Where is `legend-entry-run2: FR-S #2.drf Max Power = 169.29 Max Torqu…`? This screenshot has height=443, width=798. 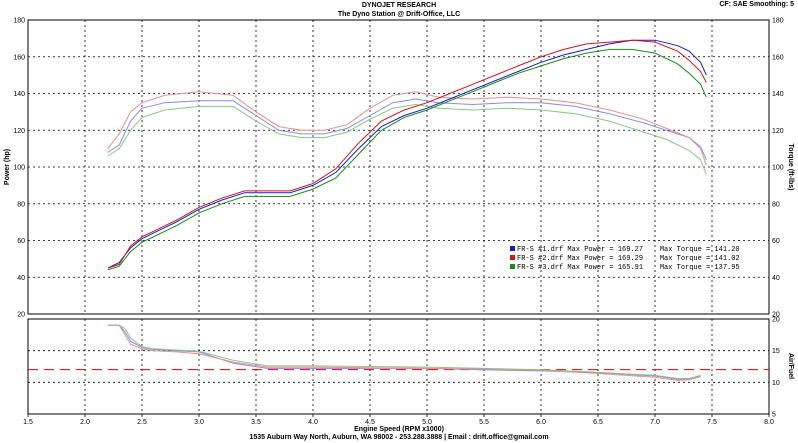 legend-entry-run2: FR-S #2.drf Max Power = 169.29 Max Torqu… is located at coordinates (628, 259).